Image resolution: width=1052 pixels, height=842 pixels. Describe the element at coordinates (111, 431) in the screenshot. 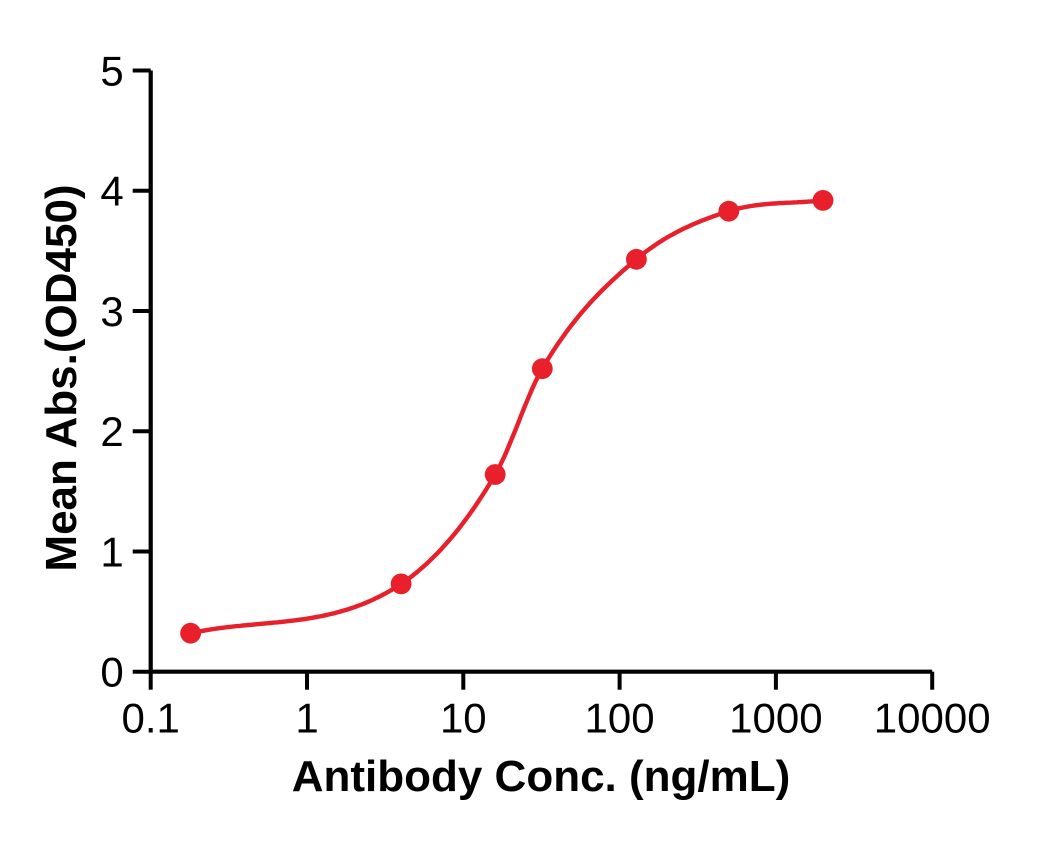

I see `y-tick-label: 2` at that location.